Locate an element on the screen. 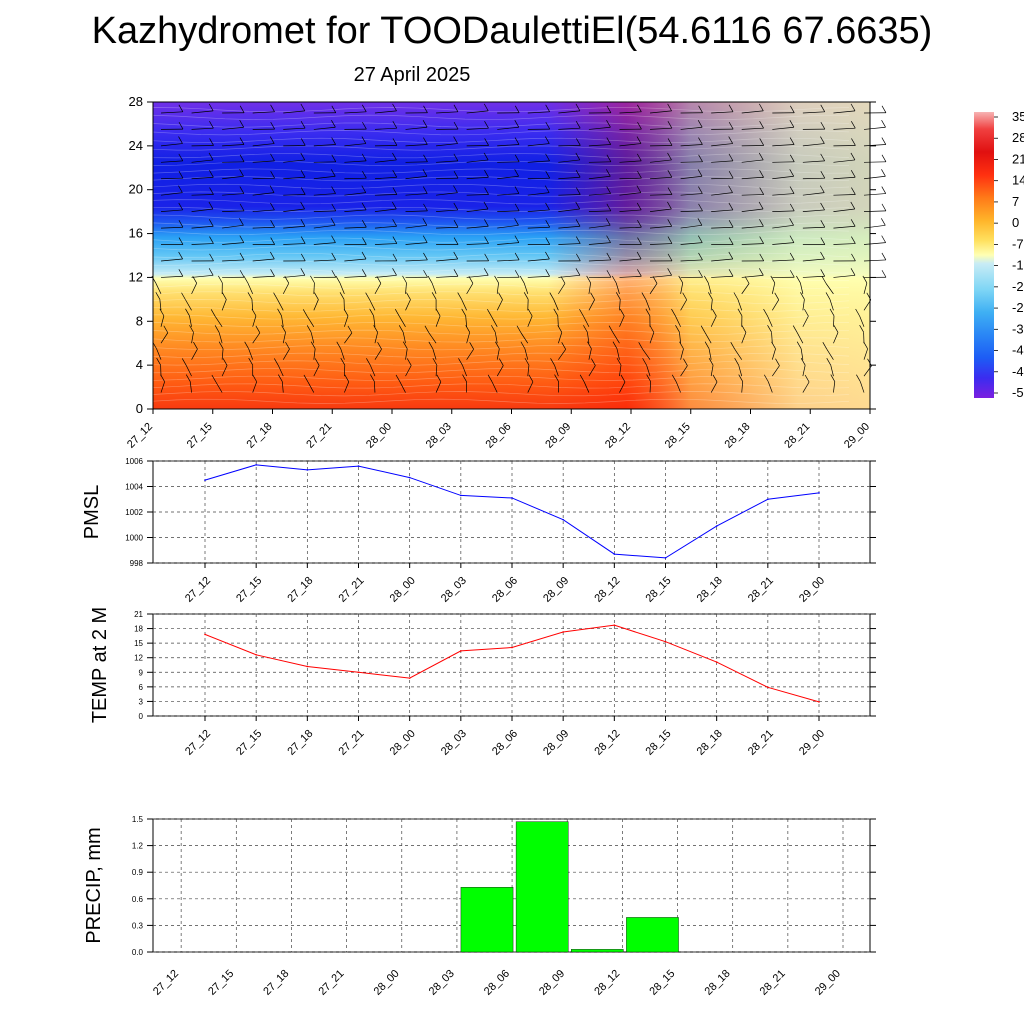 This screenshot has width=1024, height=1024. x-tick-label: 28_12 is located at coordinates (618, 436).